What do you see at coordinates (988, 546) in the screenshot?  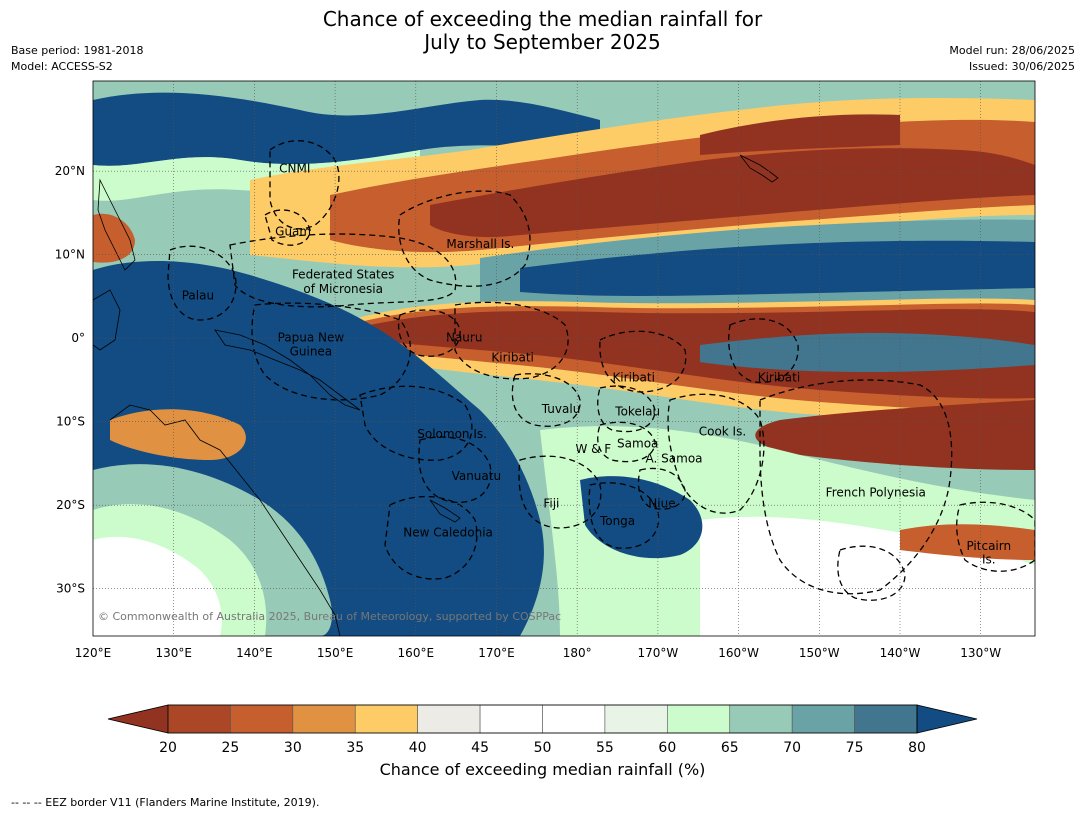 I see `region-label: Pitcairn` at bounding box center [988, 546].